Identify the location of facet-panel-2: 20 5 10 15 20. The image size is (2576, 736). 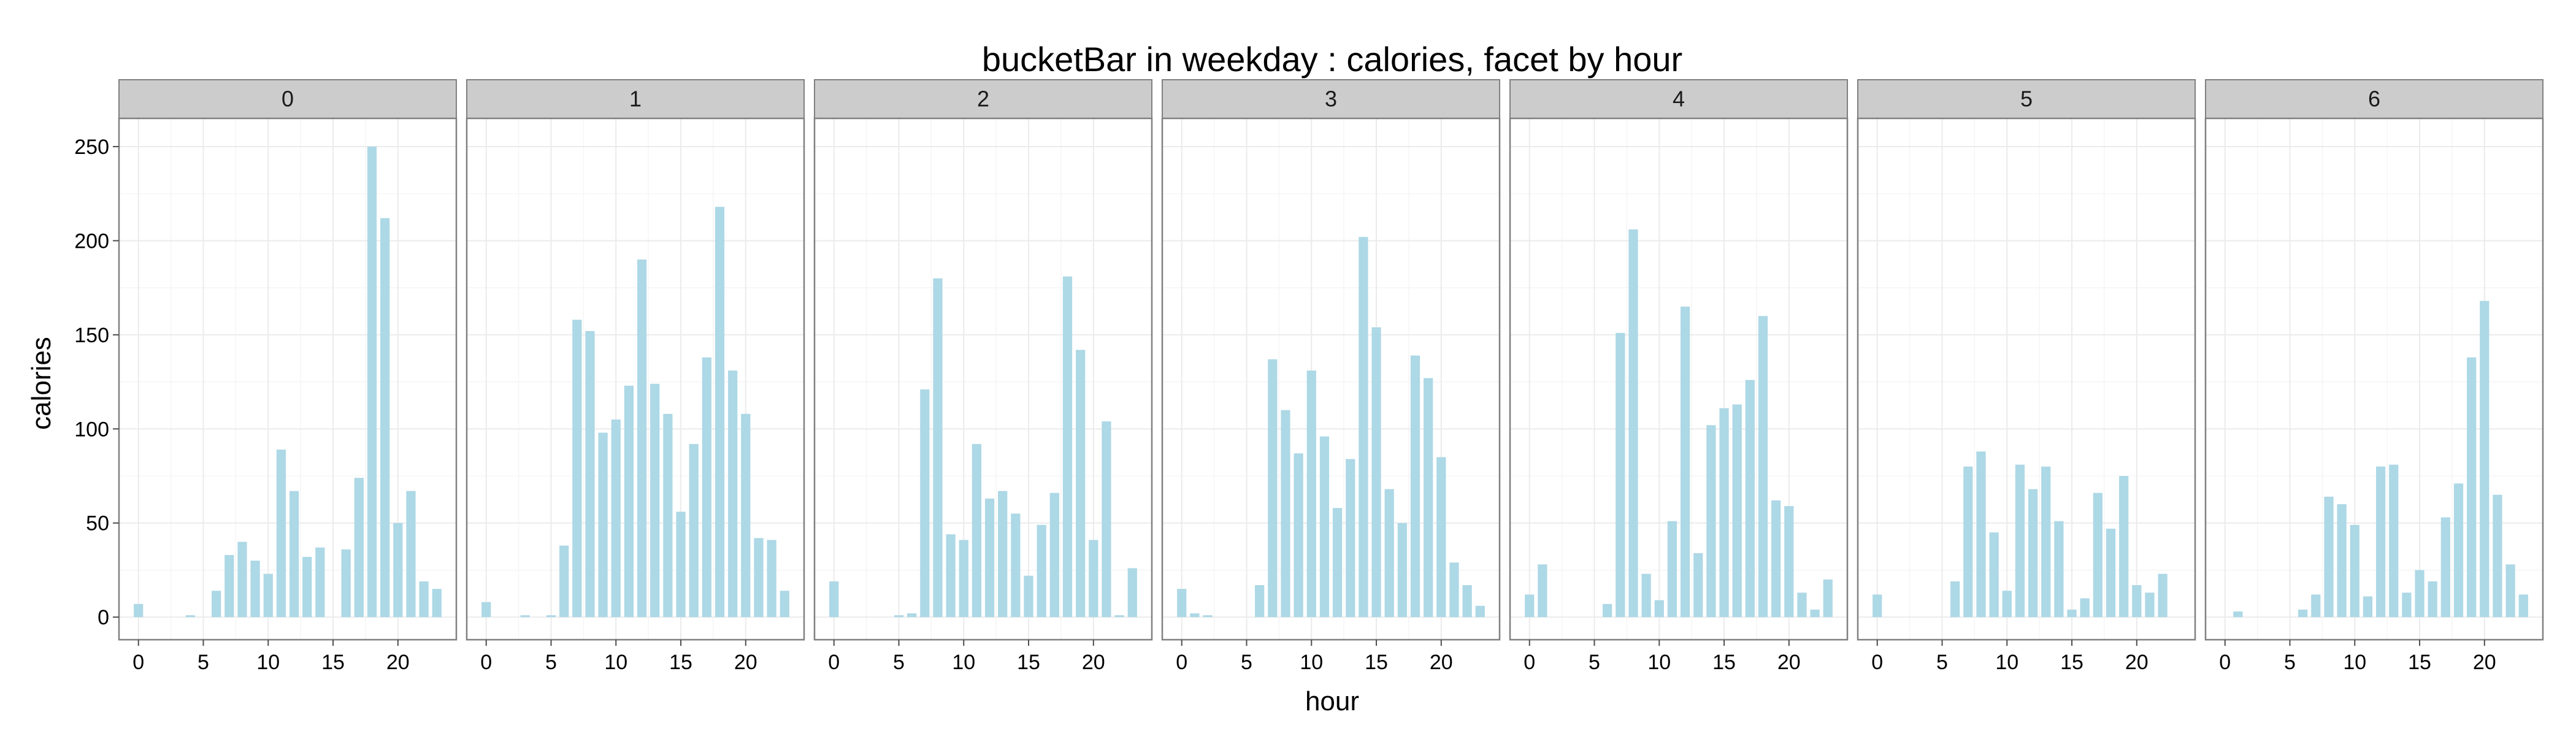
(983, 376).